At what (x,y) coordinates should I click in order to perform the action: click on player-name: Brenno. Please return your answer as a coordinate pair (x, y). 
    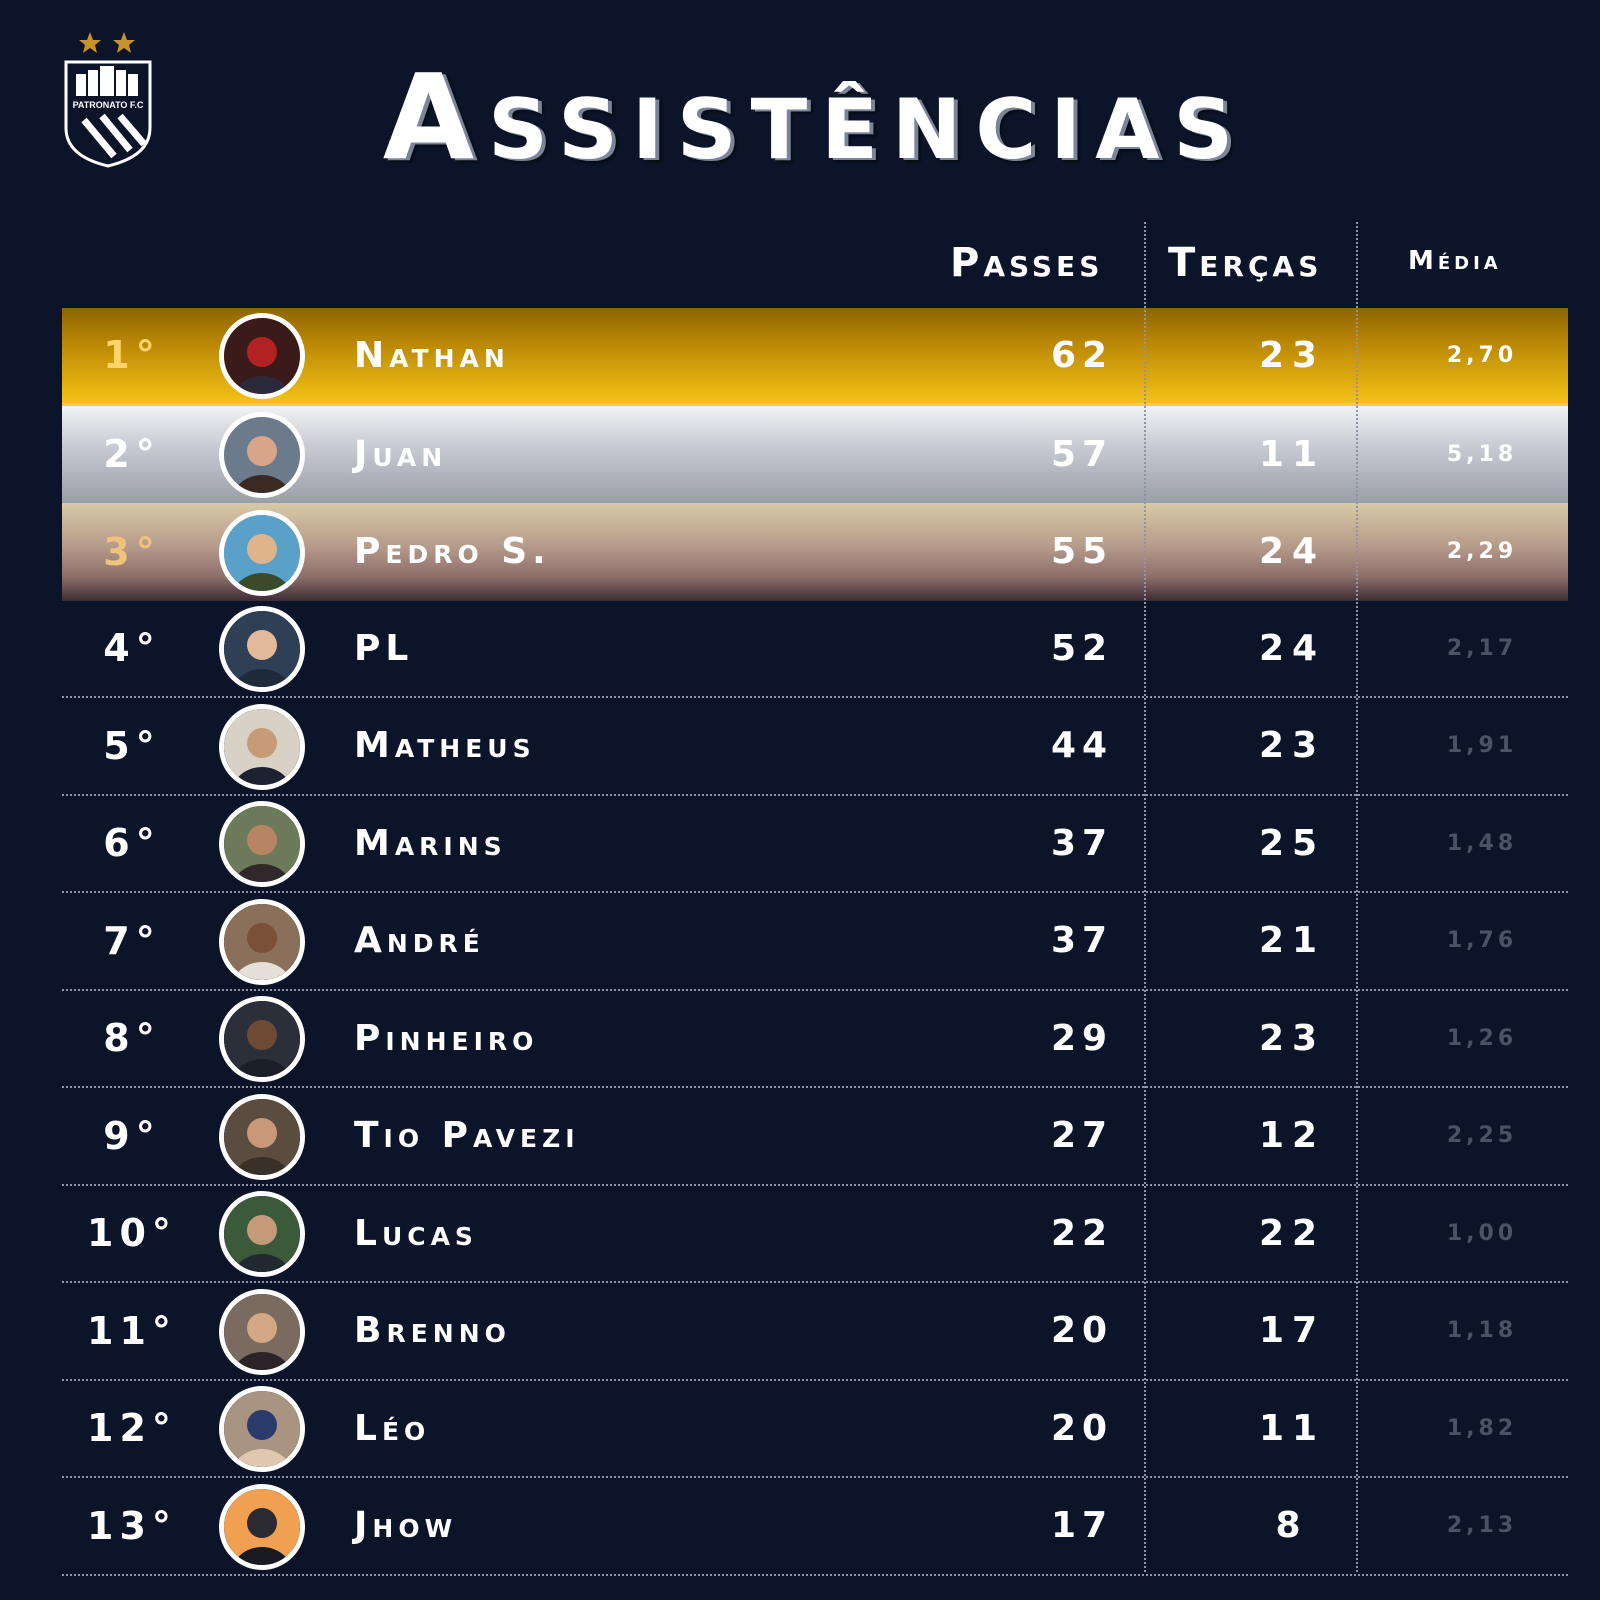
    Looking at the image, I should click on (432, 1331).